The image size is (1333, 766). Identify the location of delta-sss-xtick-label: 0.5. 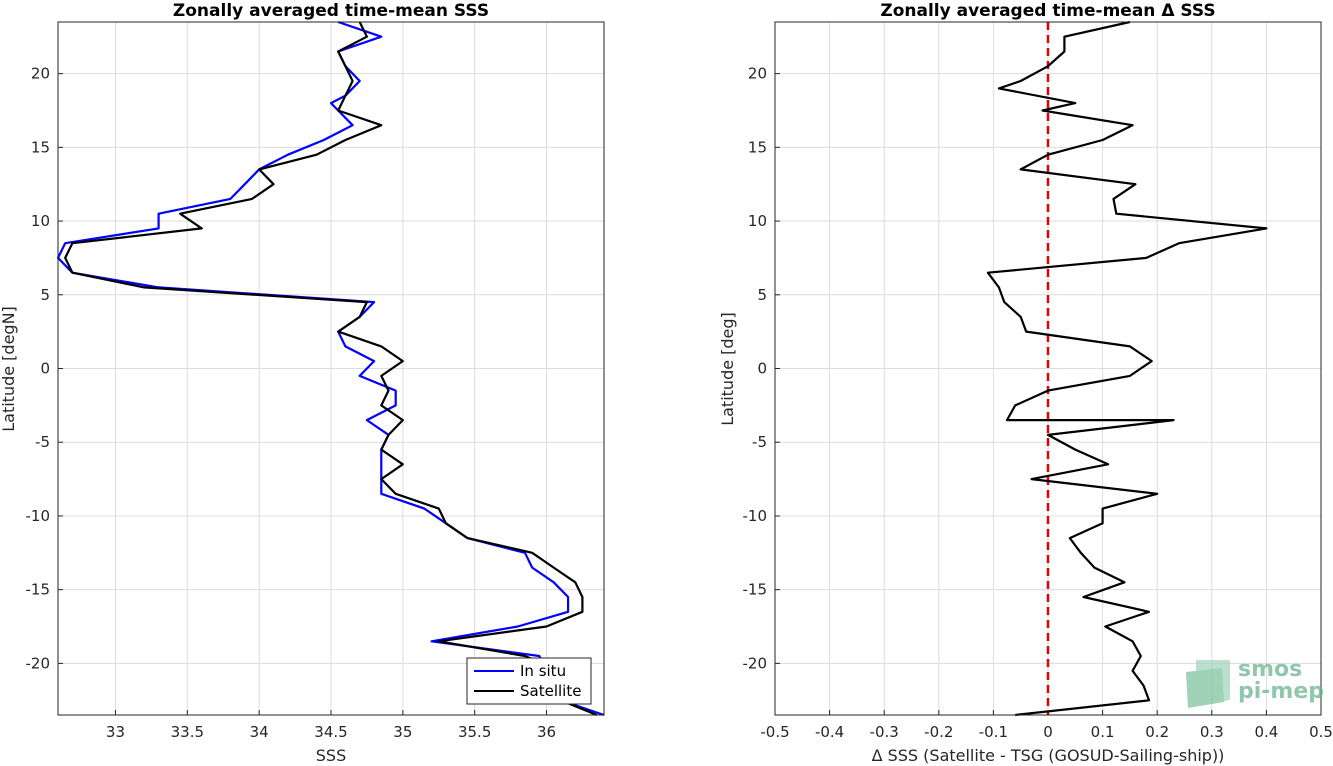
(1321, 732).